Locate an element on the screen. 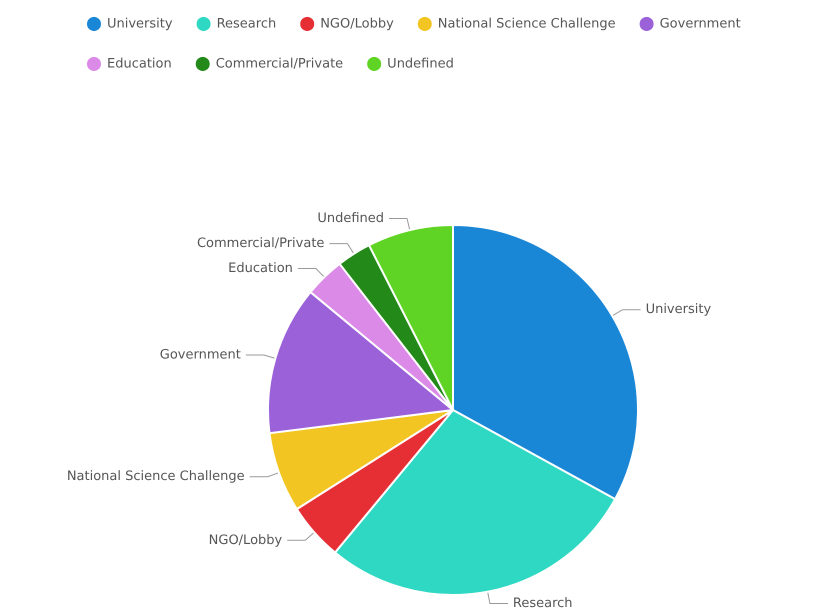 The height and width of the screenshot is (616, 819). slice-label: NGO/Lobby is located at coordinates (245, 540).